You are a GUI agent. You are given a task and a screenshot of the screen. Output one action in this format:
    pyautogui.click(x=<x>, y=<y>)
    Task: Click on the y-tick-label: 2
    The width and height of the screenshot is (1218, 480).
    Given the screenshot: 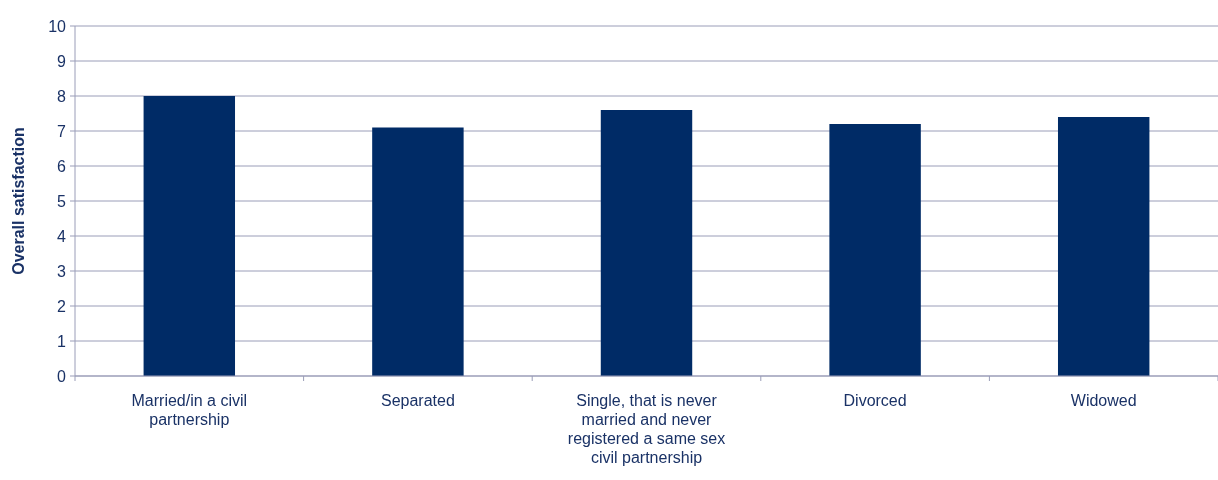 What is the action you would take?
    pyautogui.click(x=62, y=306)
    